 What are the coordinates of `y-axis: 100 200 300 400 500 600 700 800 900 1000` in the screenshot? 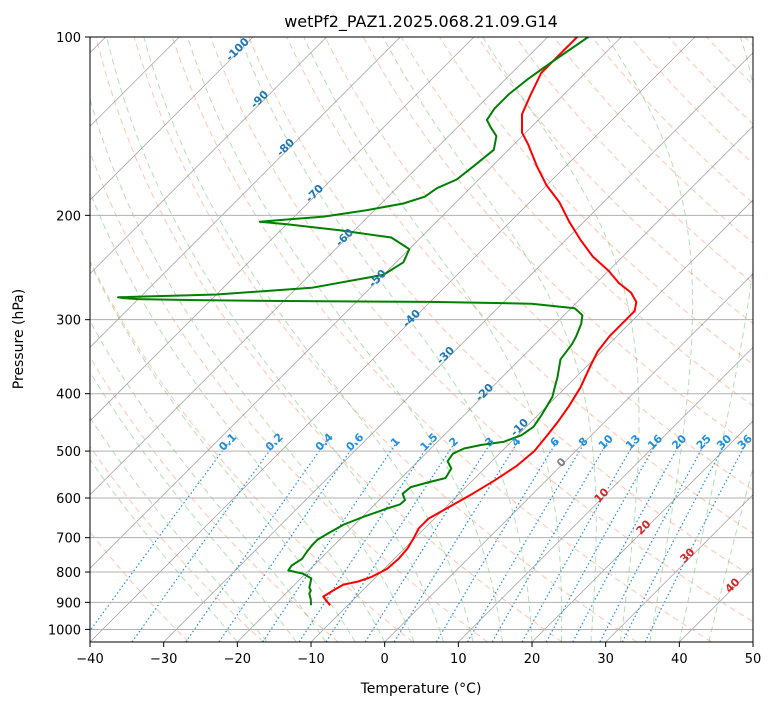 It's located at (69, 334).